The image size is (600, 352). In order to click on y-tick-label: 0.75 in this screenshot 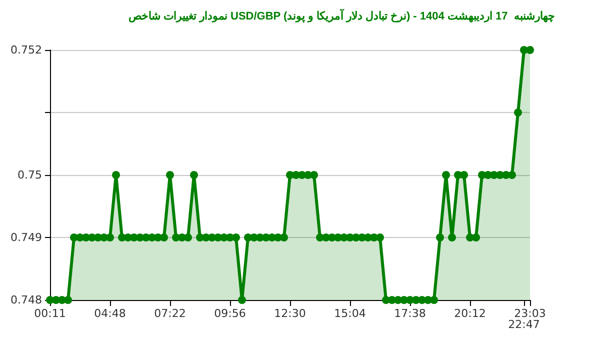, I will do `click(30, 175)`.